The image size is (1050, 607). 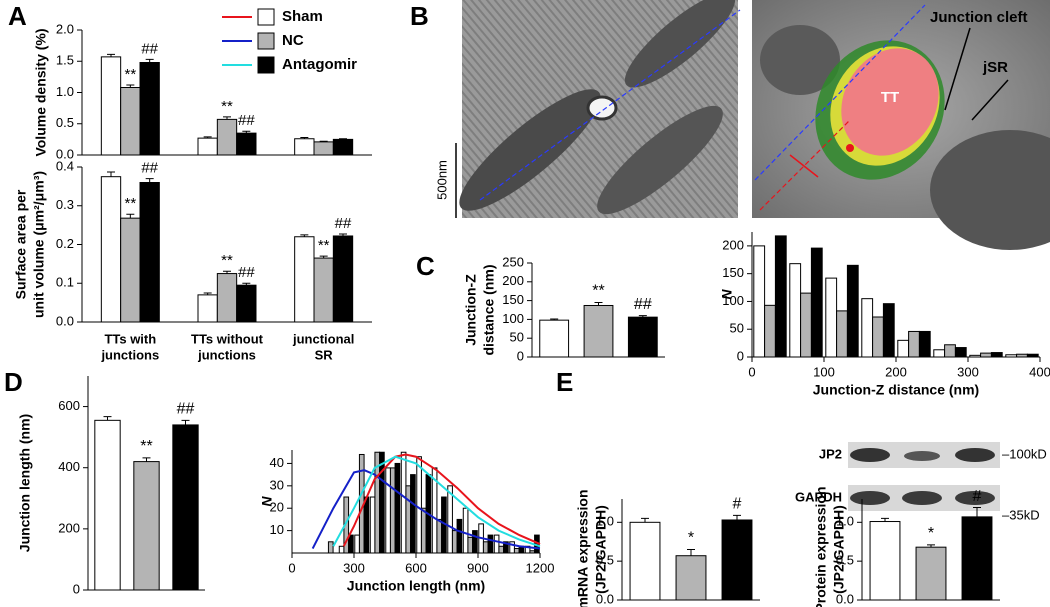 I want to click on y-tick-label: 250, so click(x=513, y=261).